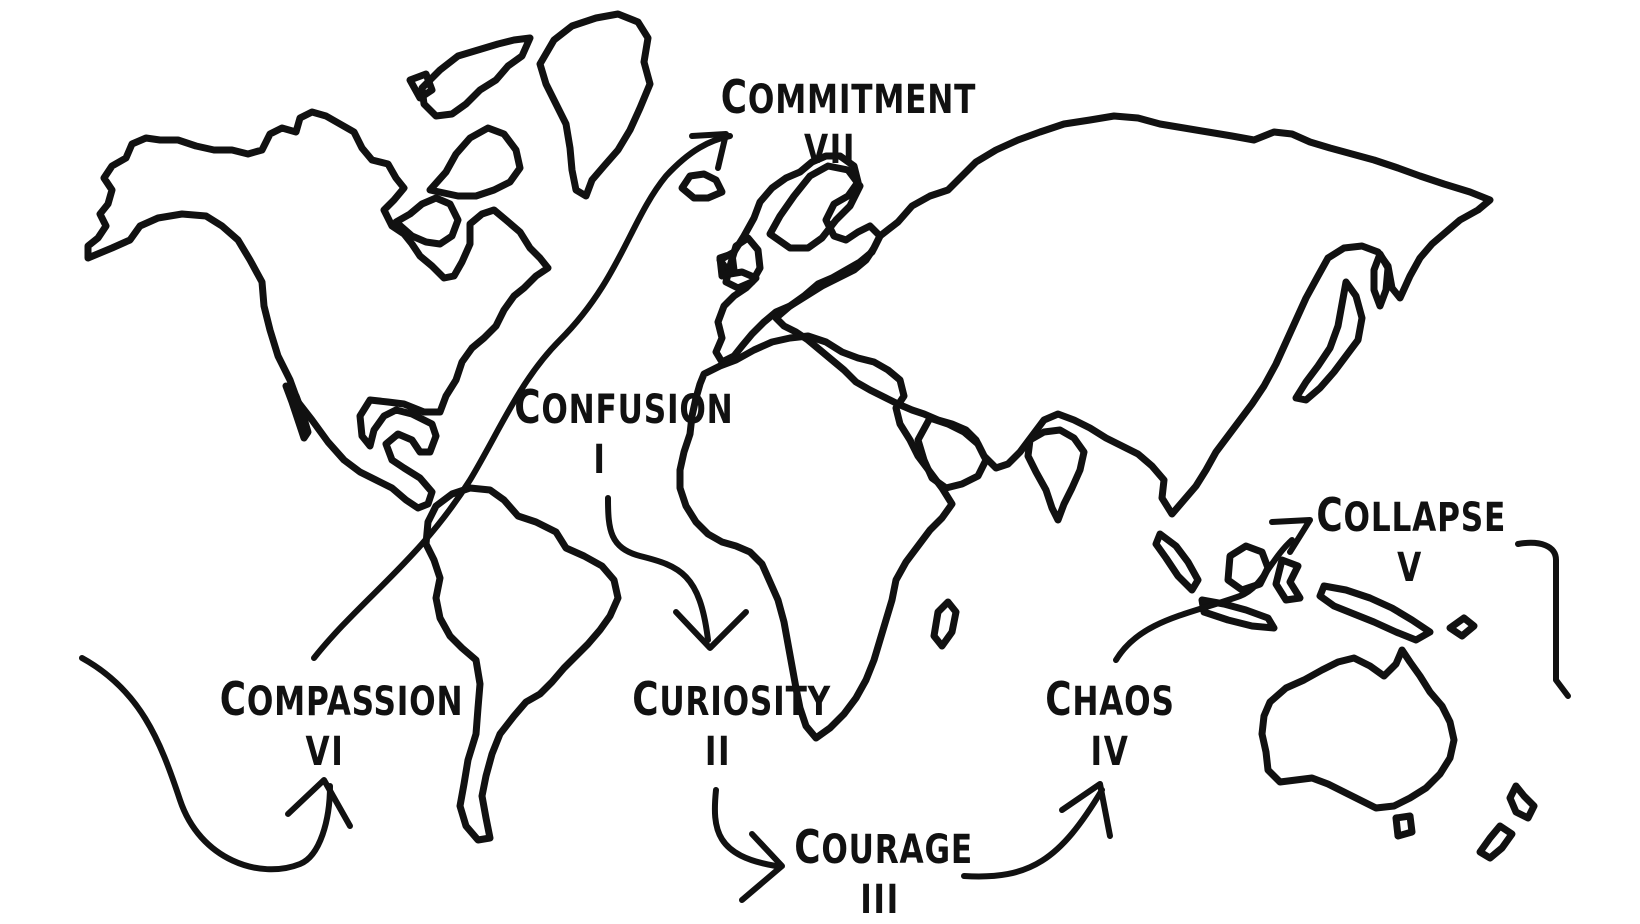  Describe the element at coordinates (1496, 842) in the screenshot. I see `new-zealand-south-outline` at that location.